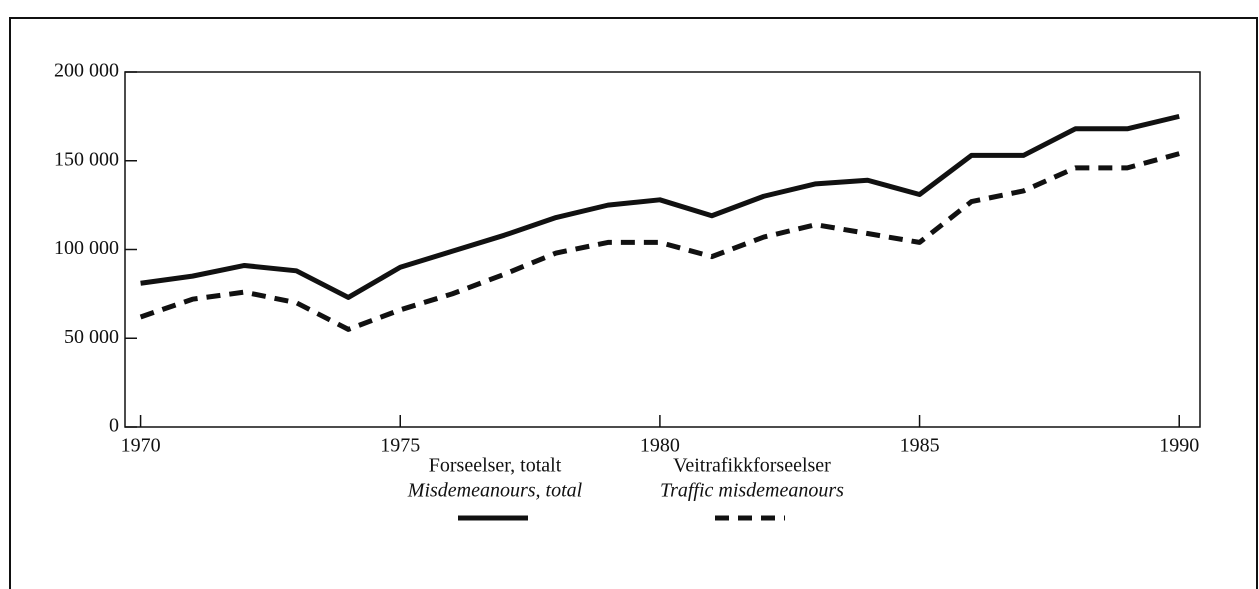 Image resolution: width=1259 pixels, height=589 pixels. I want to click on x-tick-label: 1990, so click(1179, 446).